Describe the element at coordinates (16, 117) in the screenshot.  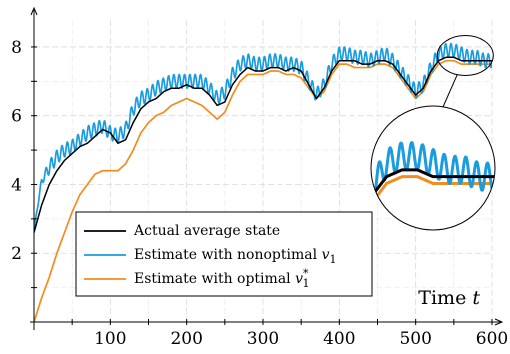
I see `y-tick-label: 6` at that location.